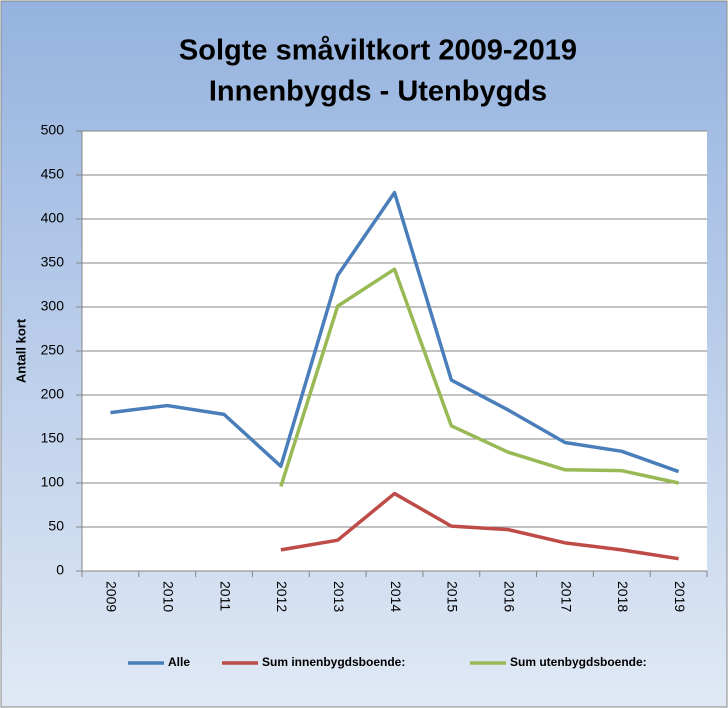 The height and width of the screenshot is (708, 728). I want to click on x-tick-label: 2019, so click(680, 596).